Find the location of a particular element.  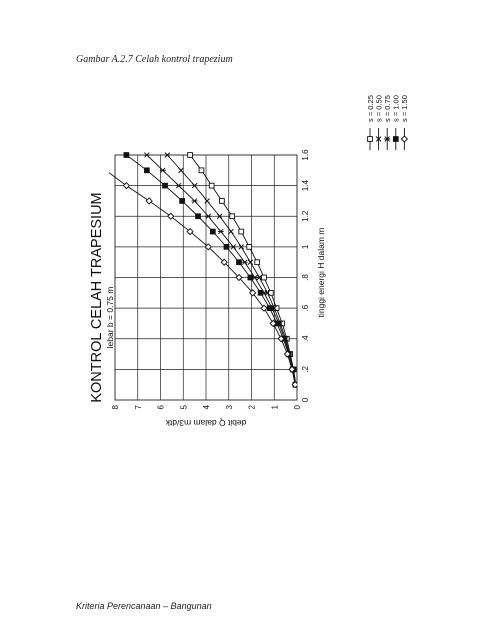

y-tick-label: 0 is located at coordinates (297, 406).